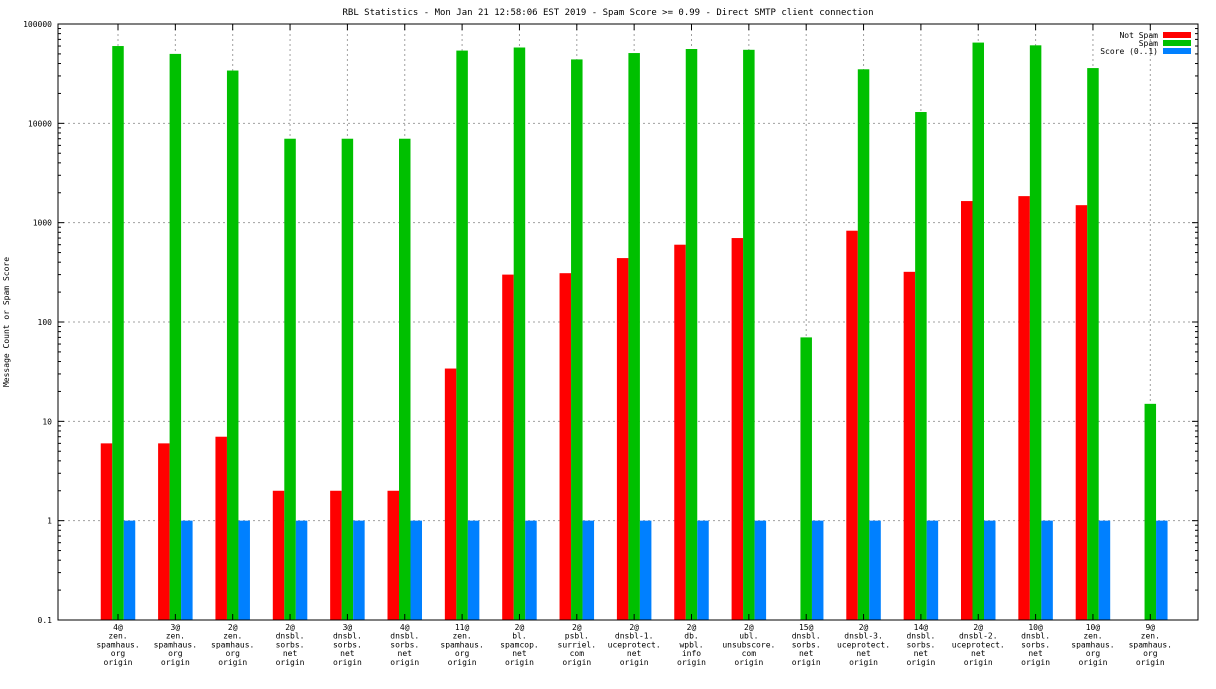 Image resolution: width=1216 pixels, height=689 pixels. I want to click on x-category-label: info, so click(691, 653).